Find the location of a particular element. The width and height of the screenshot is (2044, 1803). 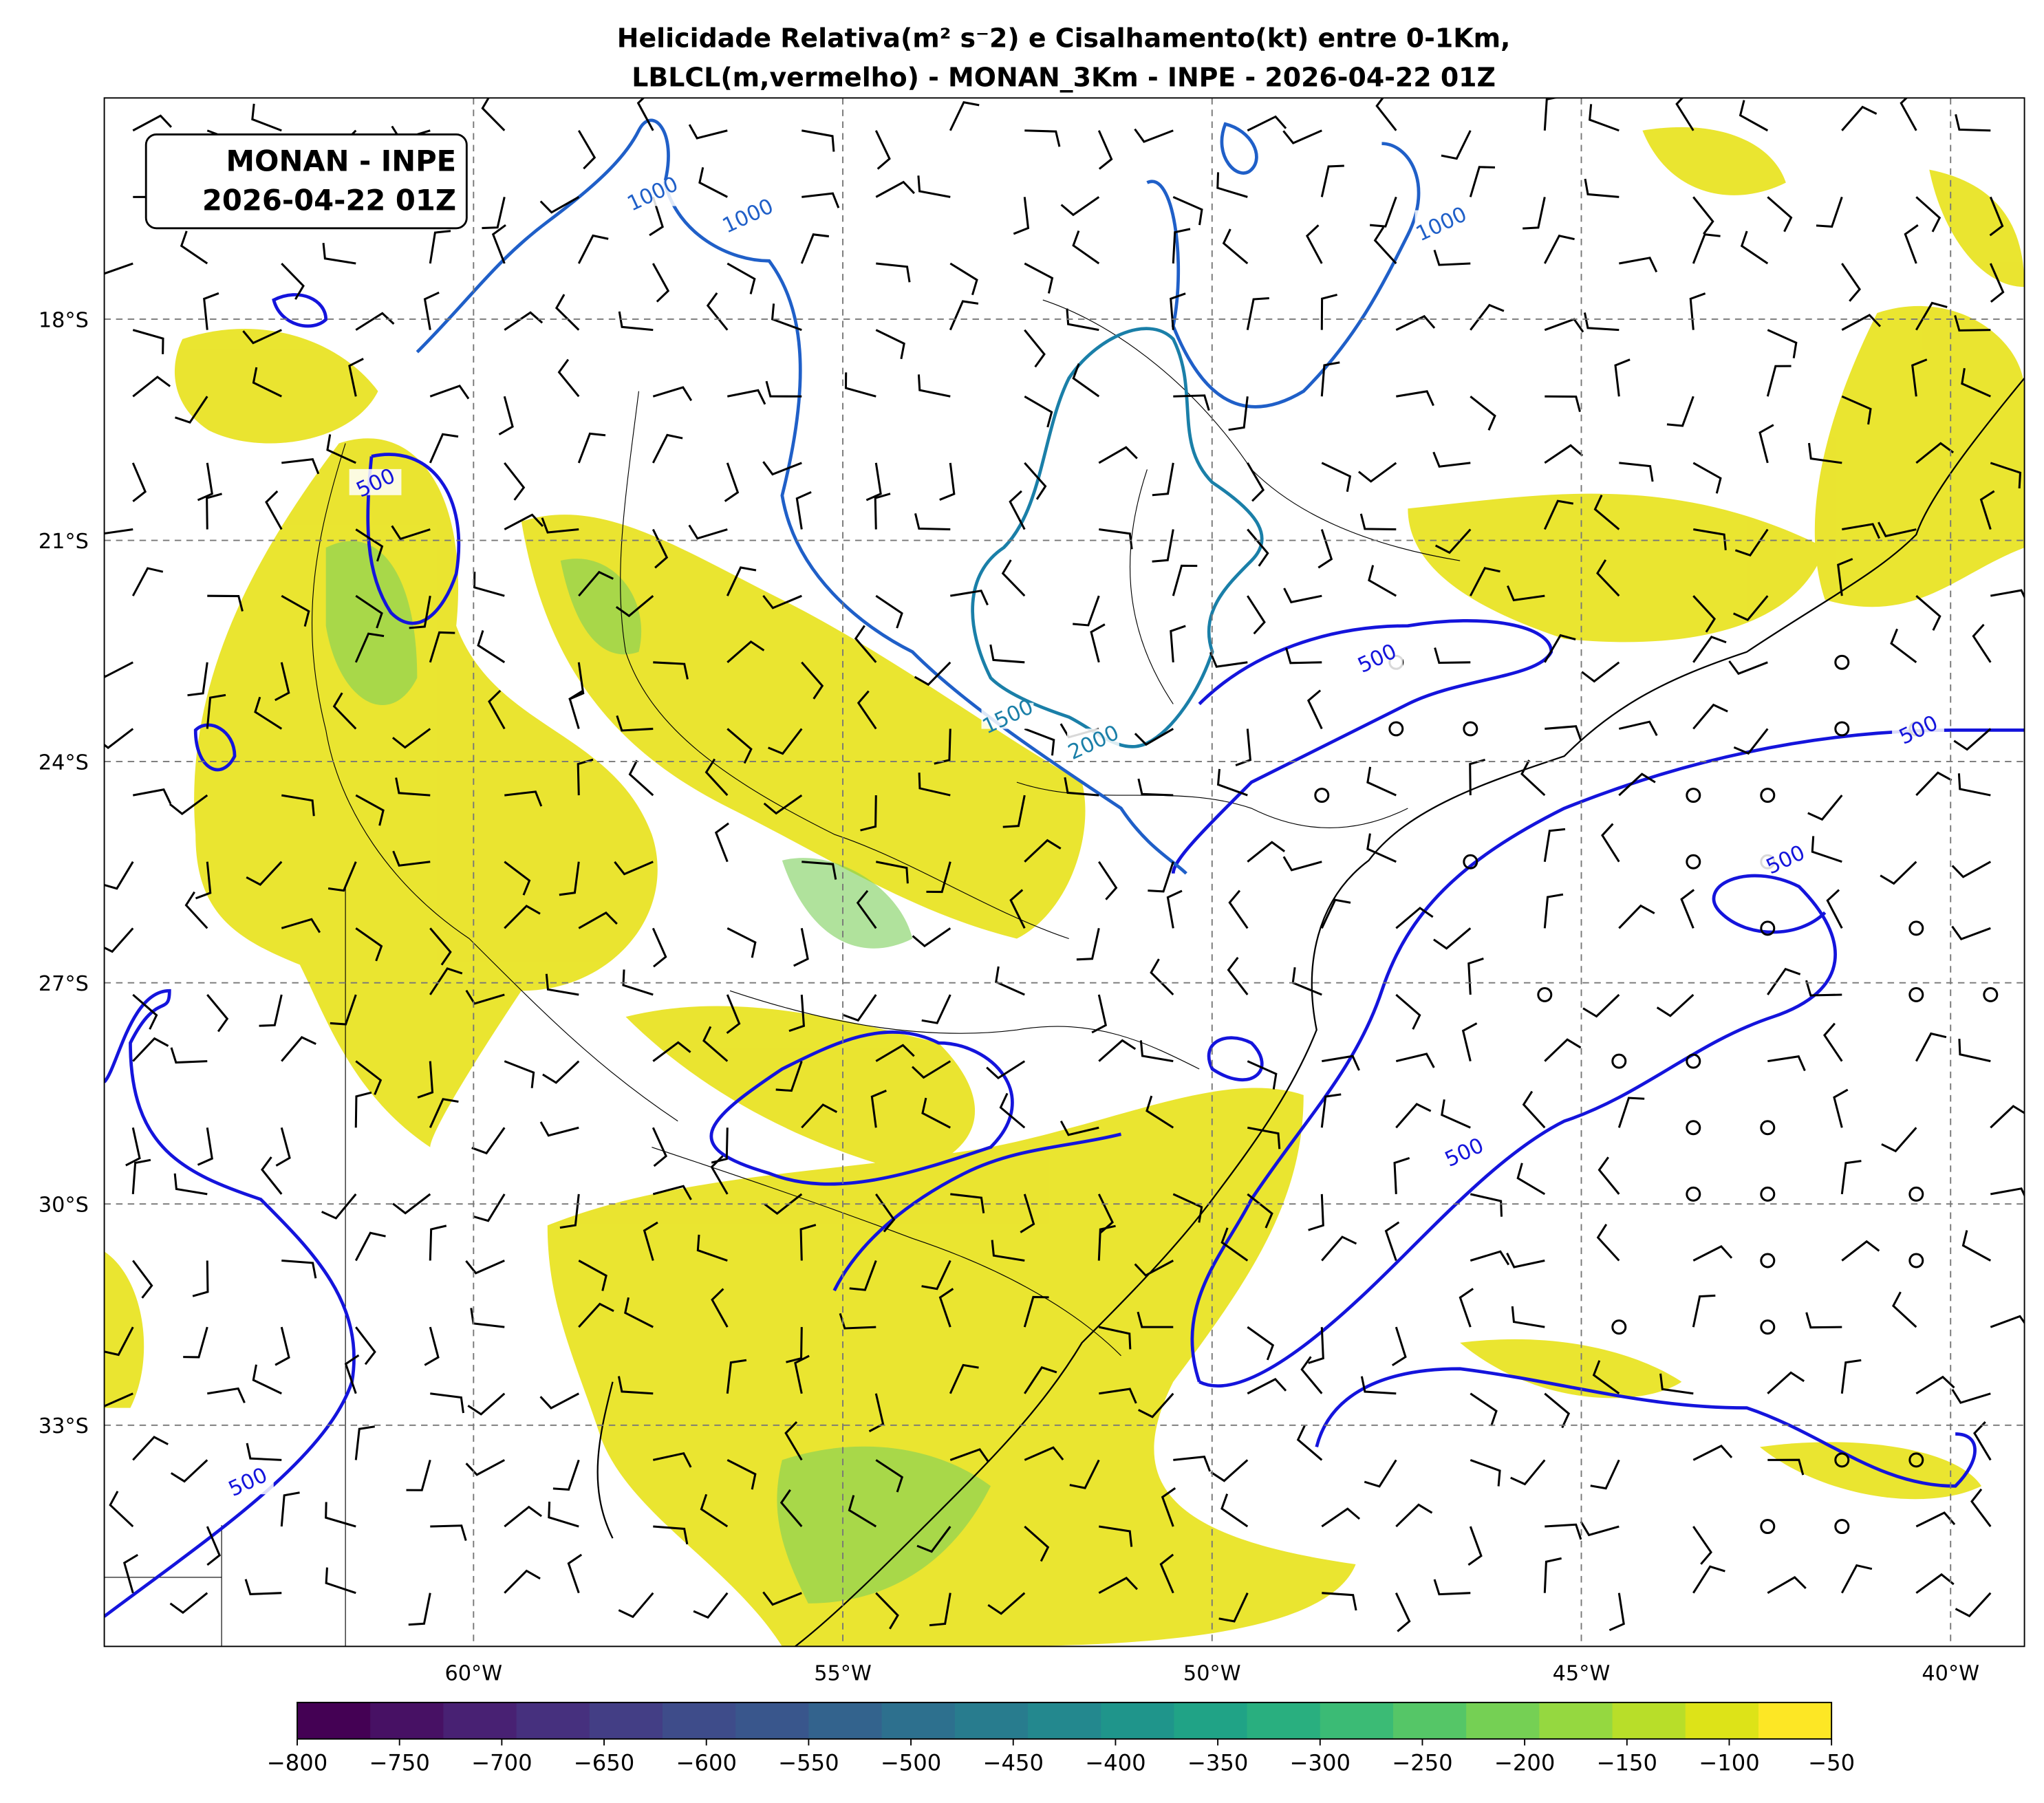

colorbar-segment is located at coordinates (553, 1720).